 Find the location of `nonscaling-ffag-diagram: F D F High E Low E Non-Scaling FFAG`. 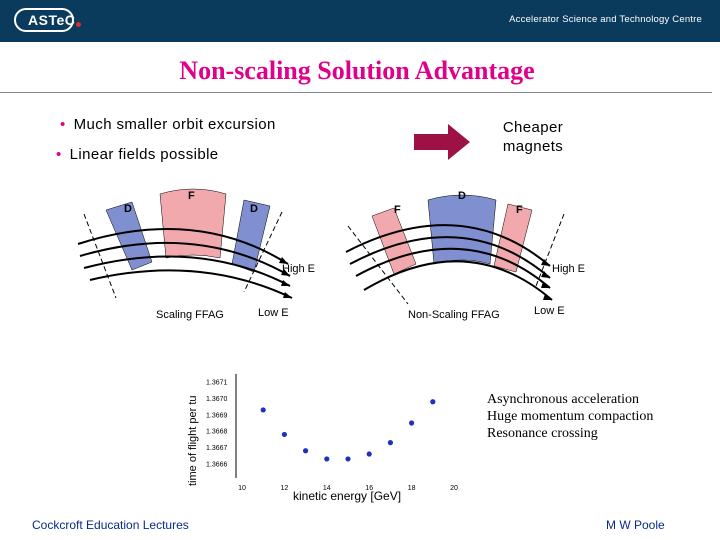

nonscaling-ffag-diagram: F D F High E Low E Non-Scaling FFAG is located at coordinates (465, 255).